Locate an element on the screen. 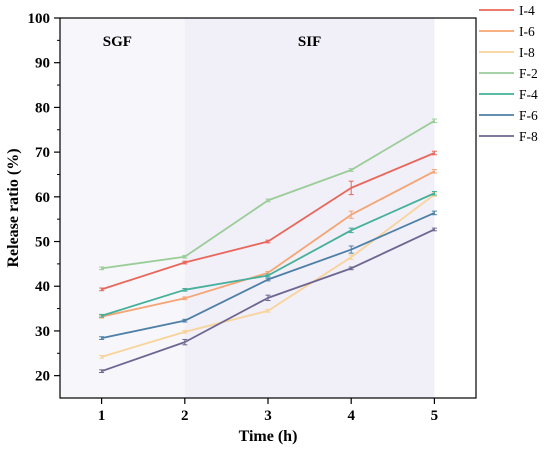 This screenshot has height=449, width=550. y-tick-label: 70 is located at coordinates (42, 153).